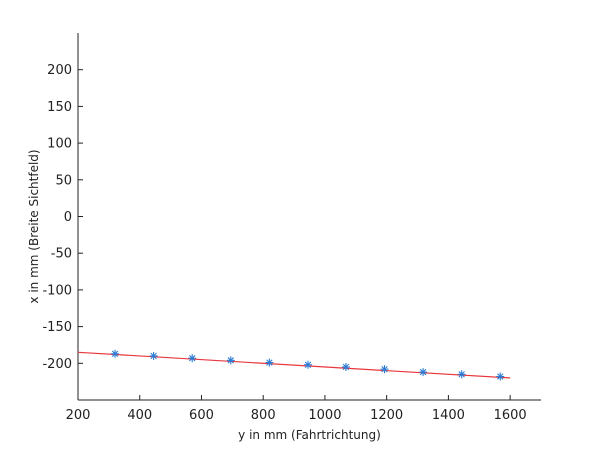  I want to click on fit-line-group, so click(294, 365).